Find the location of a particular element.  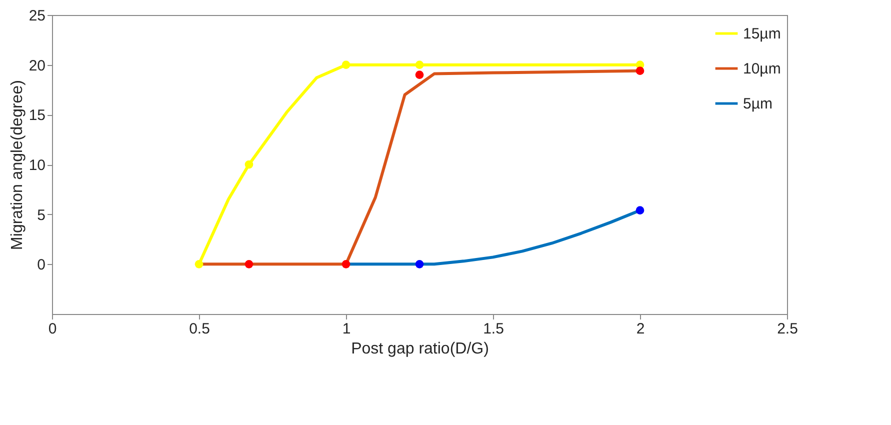

x-axis-title: Post gap ratio(D/G) is located at coordinates (420, 349).